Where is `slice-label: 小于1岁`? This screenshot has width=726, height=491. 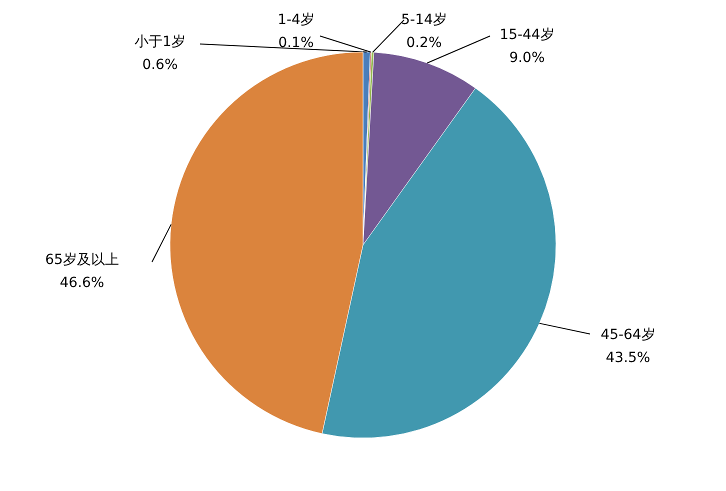 slice-label: 小于1岁 is located at coordinates (160, 42).